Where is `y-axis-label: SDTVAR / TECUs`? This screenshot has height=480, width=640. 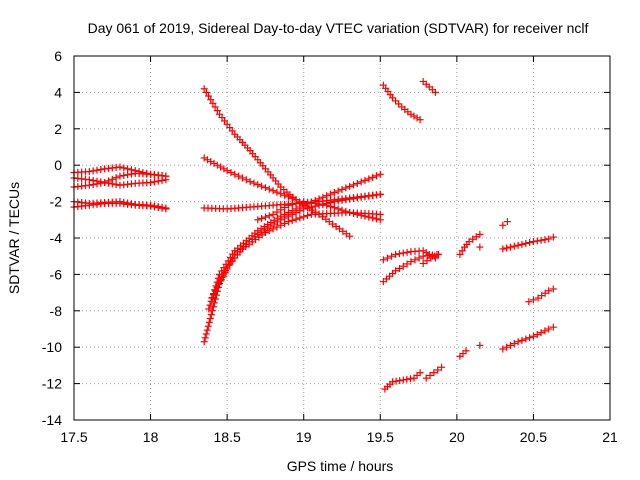 y-axis-label: SDTVAR / TECUs is located at coordinates (14, 238).